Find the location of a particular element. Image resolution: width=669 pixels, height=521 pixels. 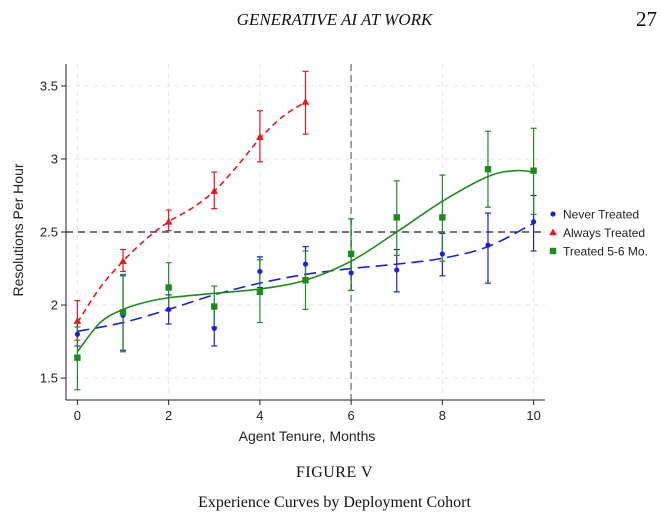

y-tick-label: 2 is located at coordinates (54, 305).